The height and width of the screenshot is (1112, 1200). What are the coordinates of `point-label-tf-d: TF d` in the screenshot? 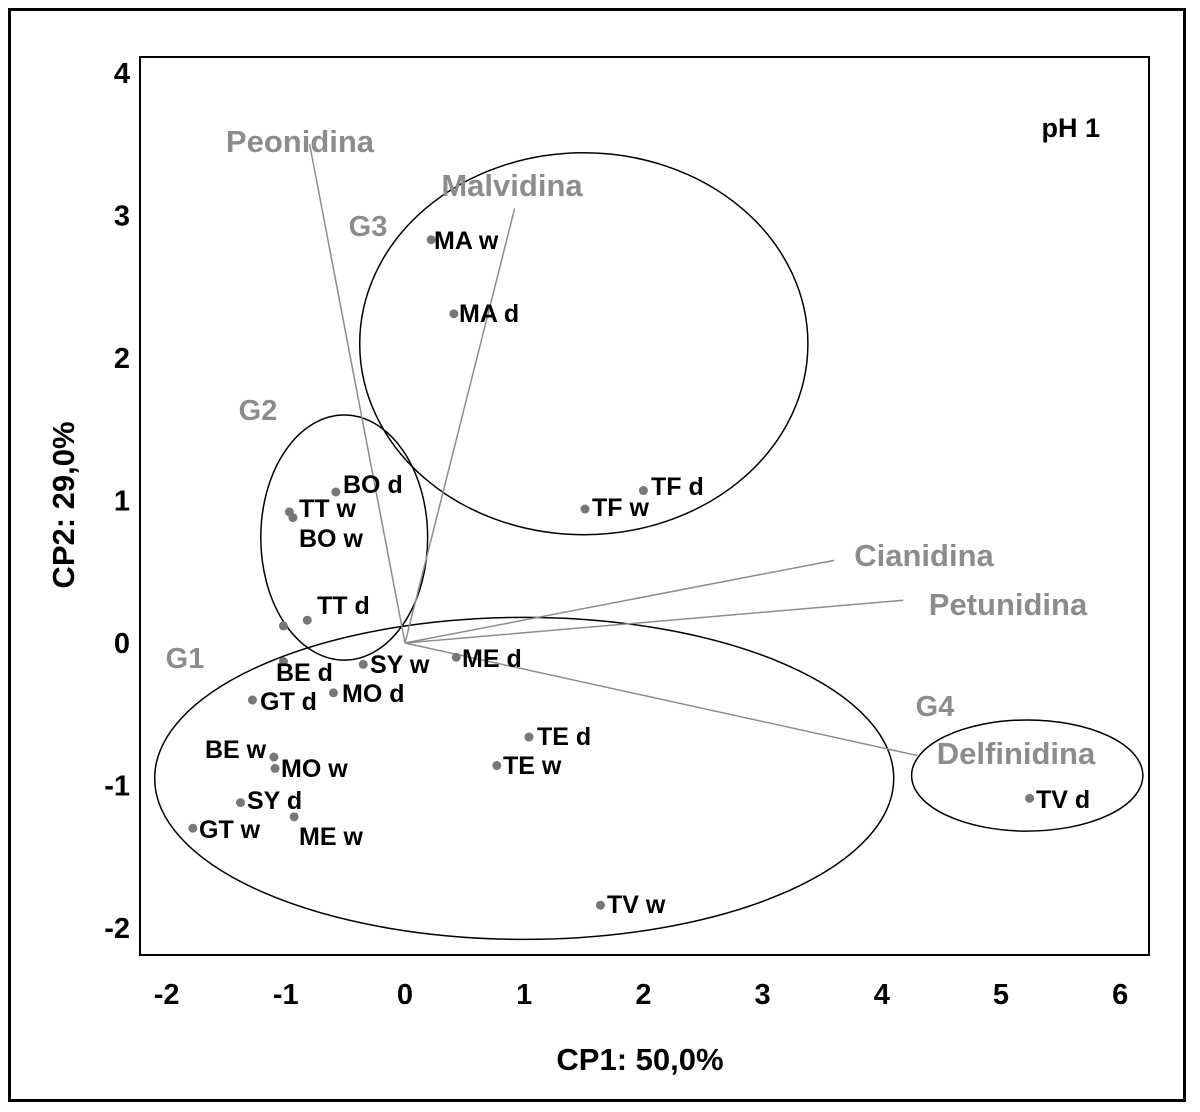 It's located at (677, 487).